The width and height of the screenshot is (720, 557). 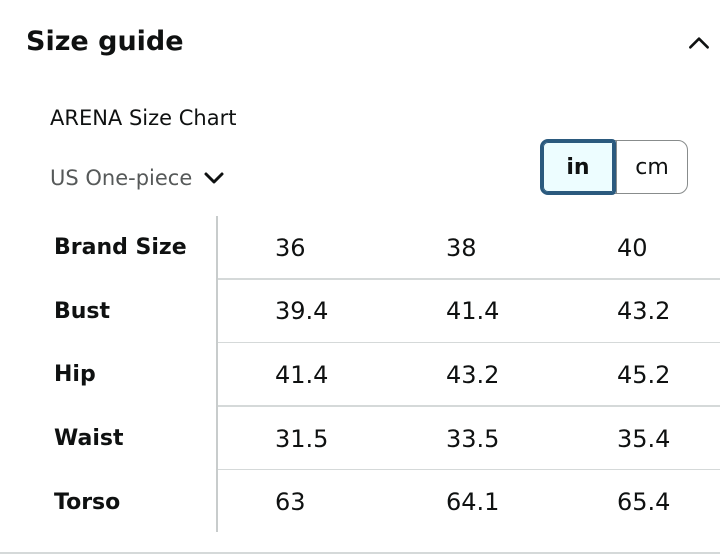 What do you see at coordinates (75, 375) in the screenshot?
I see `row-label: Hip` at bounding box center [75, 375].